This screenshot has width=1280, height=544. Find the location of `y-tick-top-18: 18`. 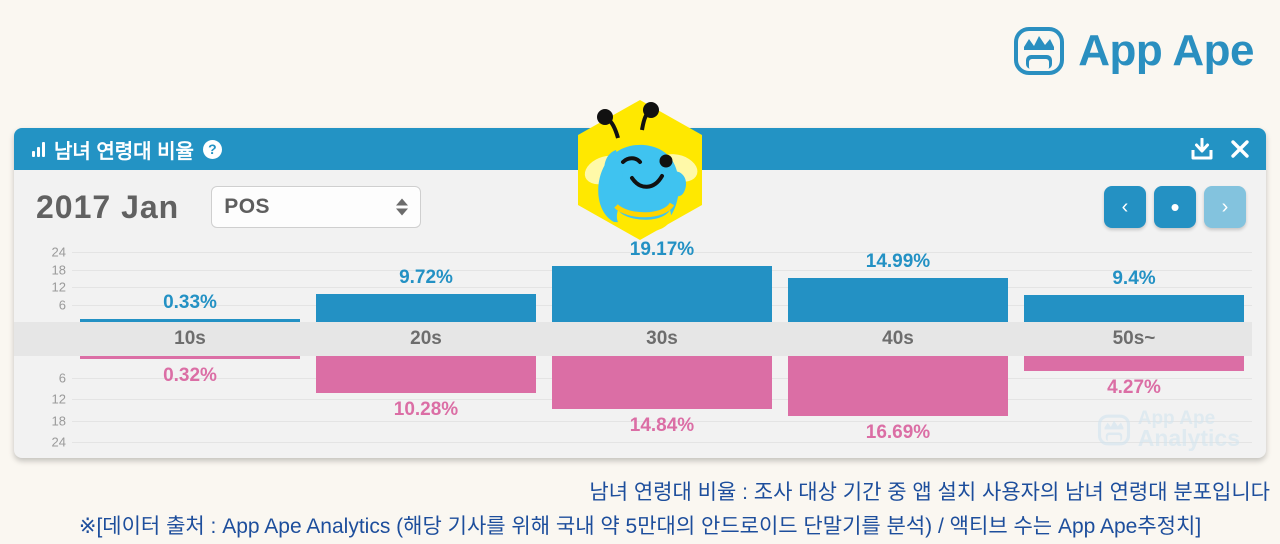

y-tick-top-18: 18 is located at coordinates (58, 269).